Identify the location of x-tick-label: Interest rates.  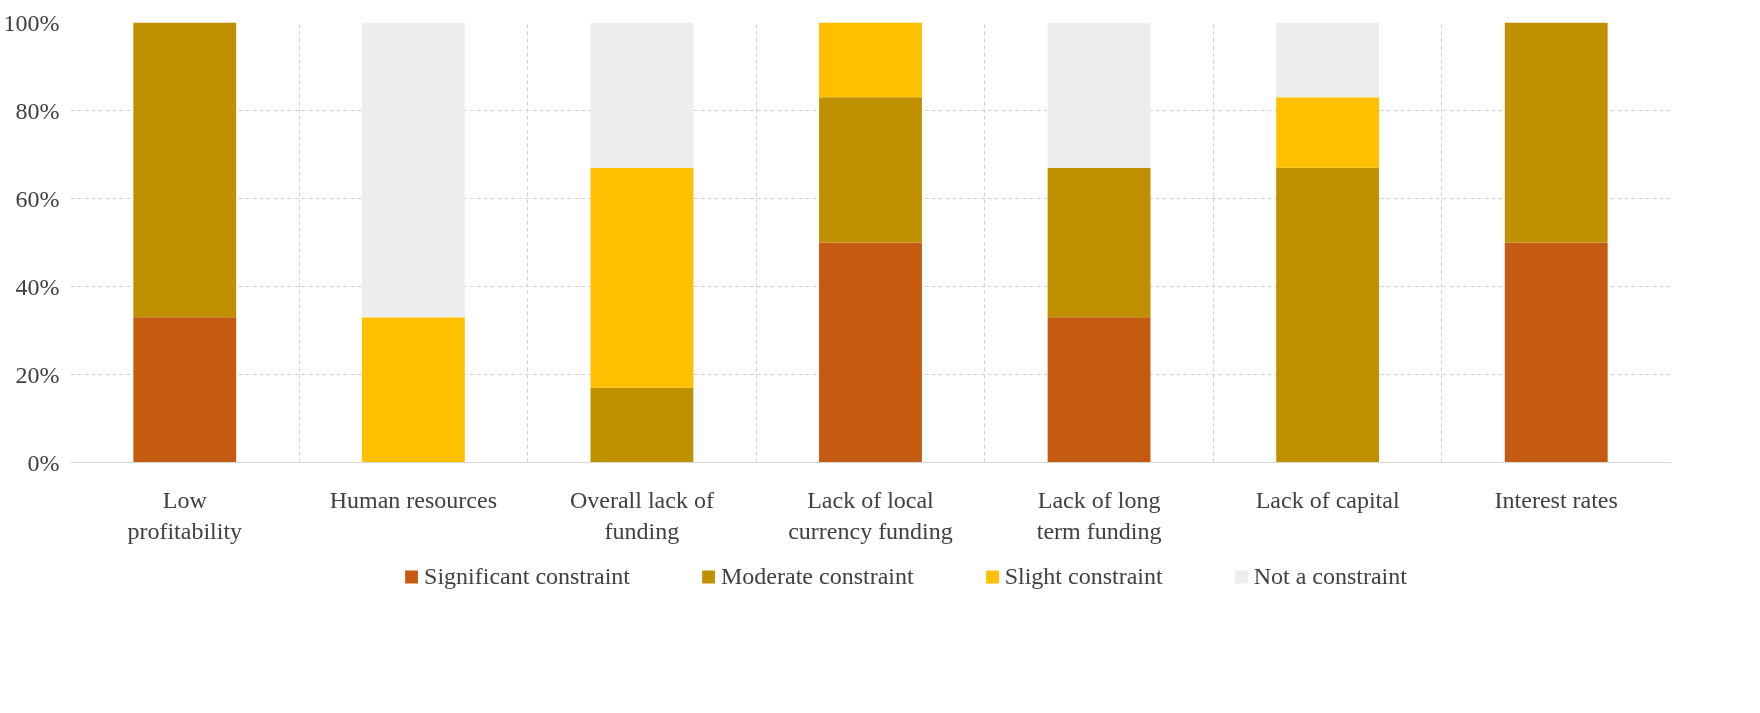
(1556, 499).